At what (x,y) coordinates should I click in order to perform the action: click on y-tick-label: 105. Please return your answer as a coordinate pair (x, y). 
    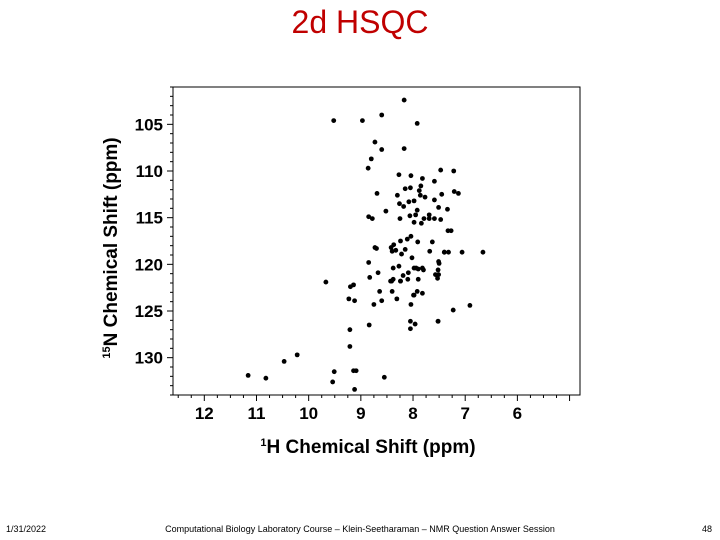
    Looking at the image, I should click on (149, 124).